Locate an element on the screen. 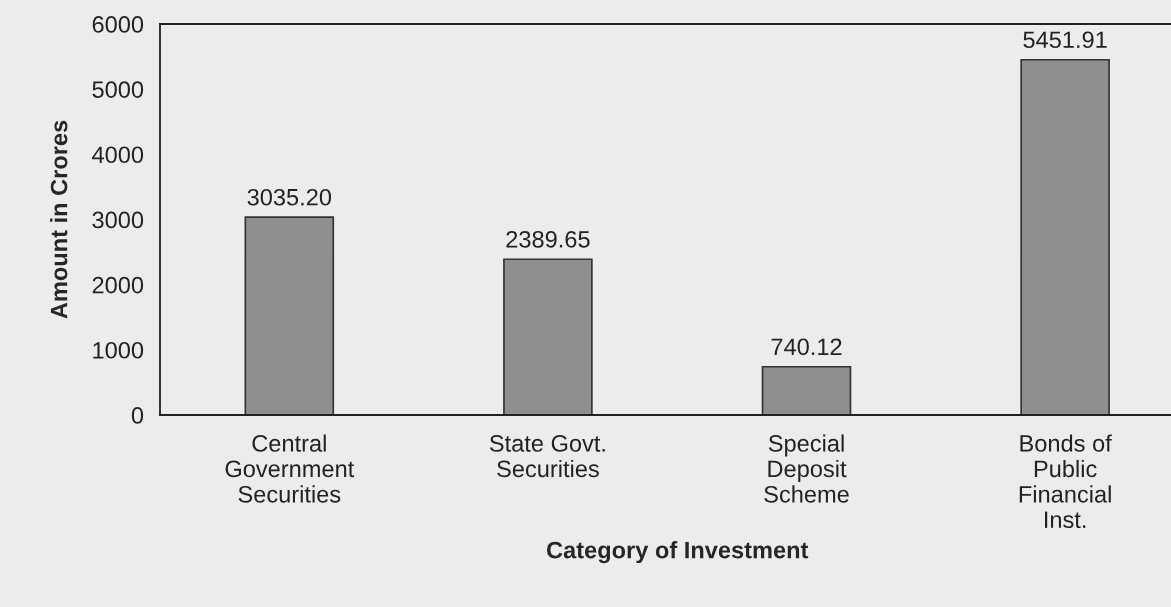 This screenshot has height=607, width=1171. y-tick-label: 1000 is located at coordinates (118, 350).